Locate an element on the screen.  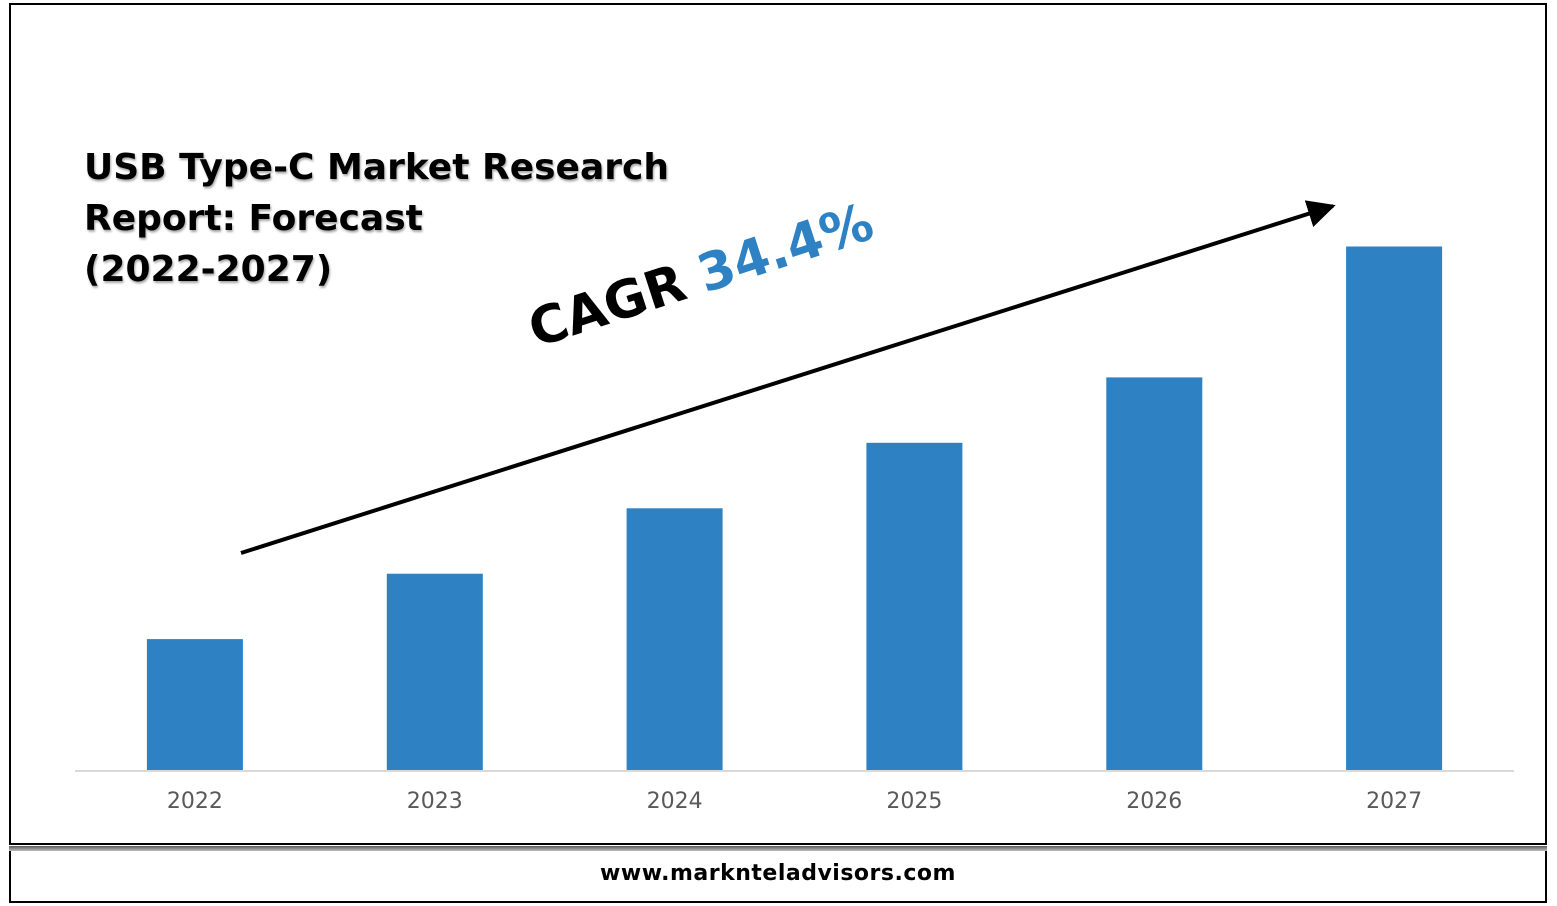
title-line-1: USB Type-C Market Research is located at coordinates (376, 167).